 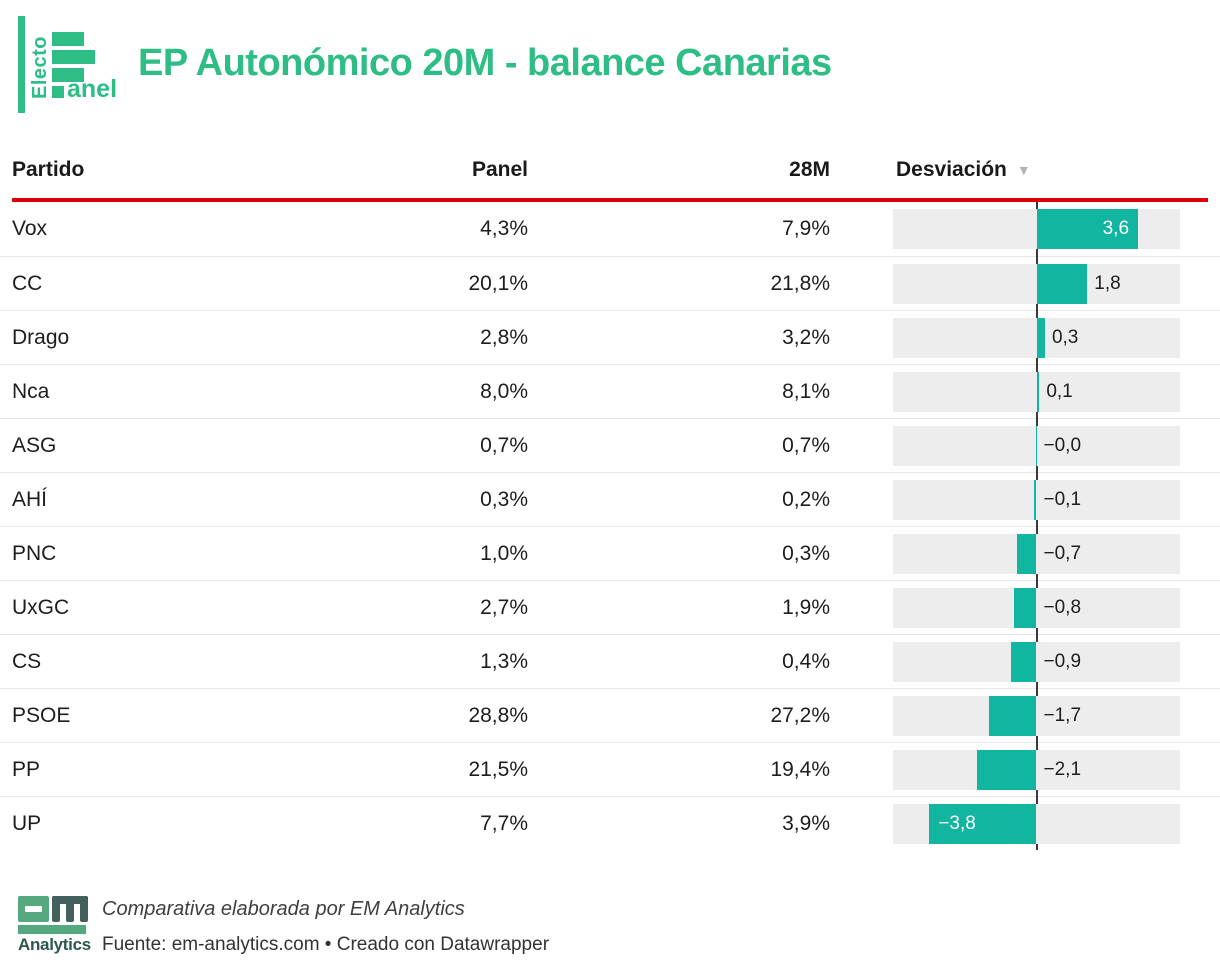 What do you see at coordinates (1065, 337) in the screenshot?
I see `deviation-value: 0,3` at bounding box center [1065, 337].